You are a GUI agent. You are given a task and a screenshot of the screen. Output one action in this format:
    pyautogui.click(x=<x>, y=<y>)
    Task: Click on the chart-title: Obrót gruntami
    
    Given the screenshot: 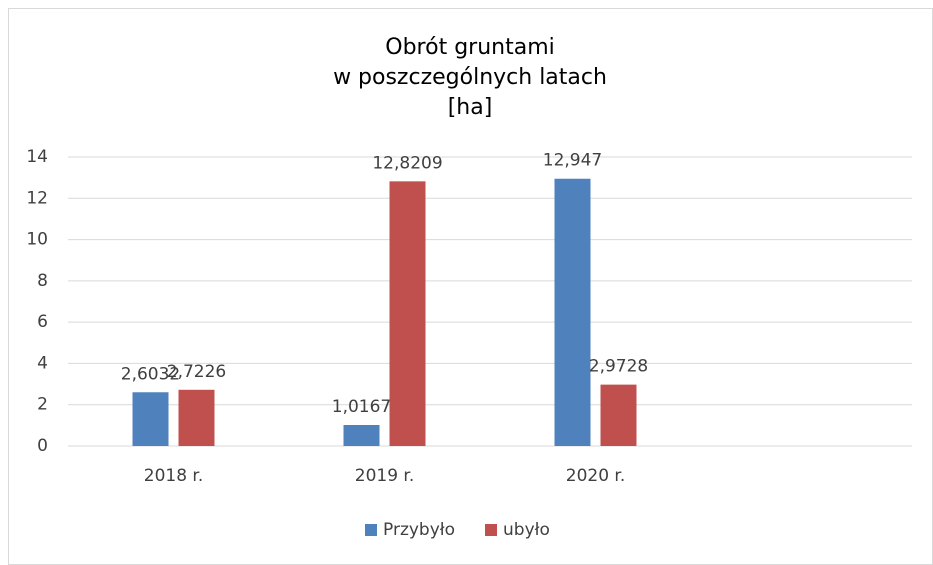 What is the action you would take?
    pyautogui.click(x=469, y=47)
    